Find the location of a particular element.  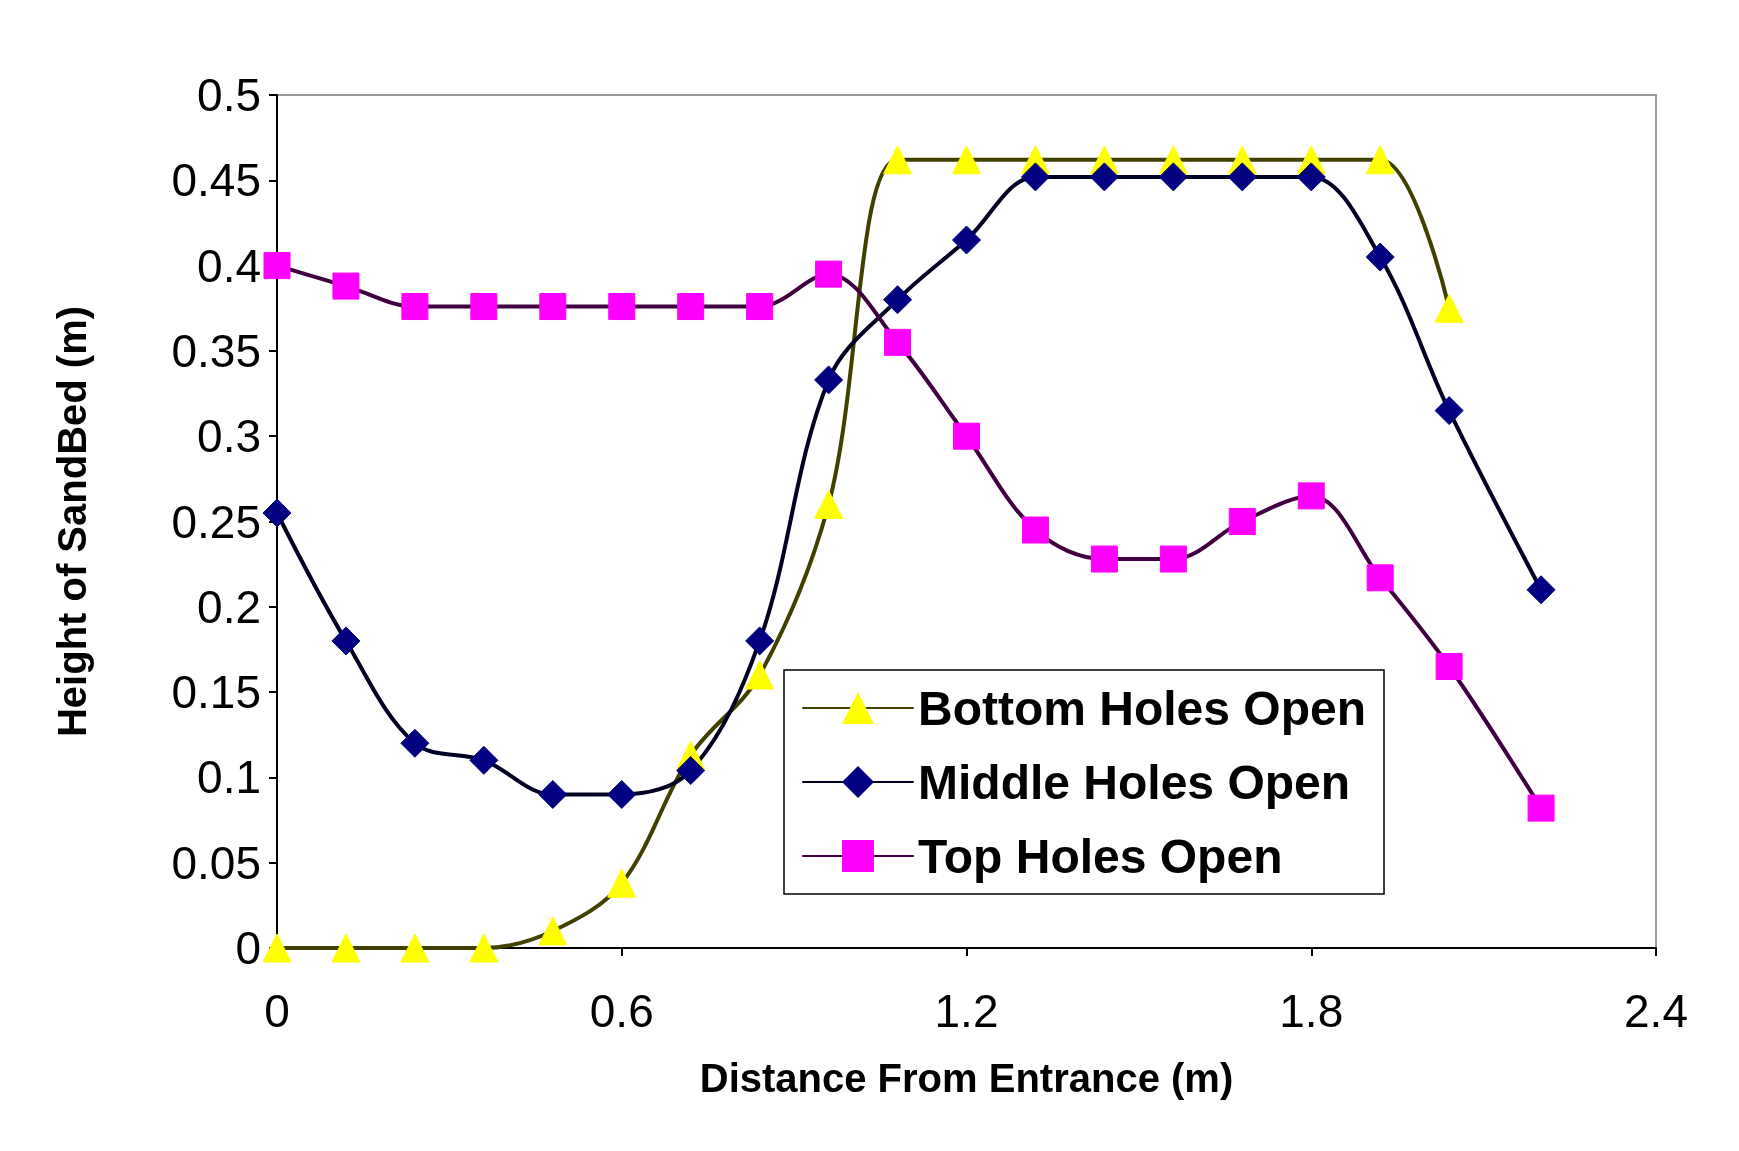

x-axis-title: Distance From Entrance (m) is located at coordinates (966, 1078).